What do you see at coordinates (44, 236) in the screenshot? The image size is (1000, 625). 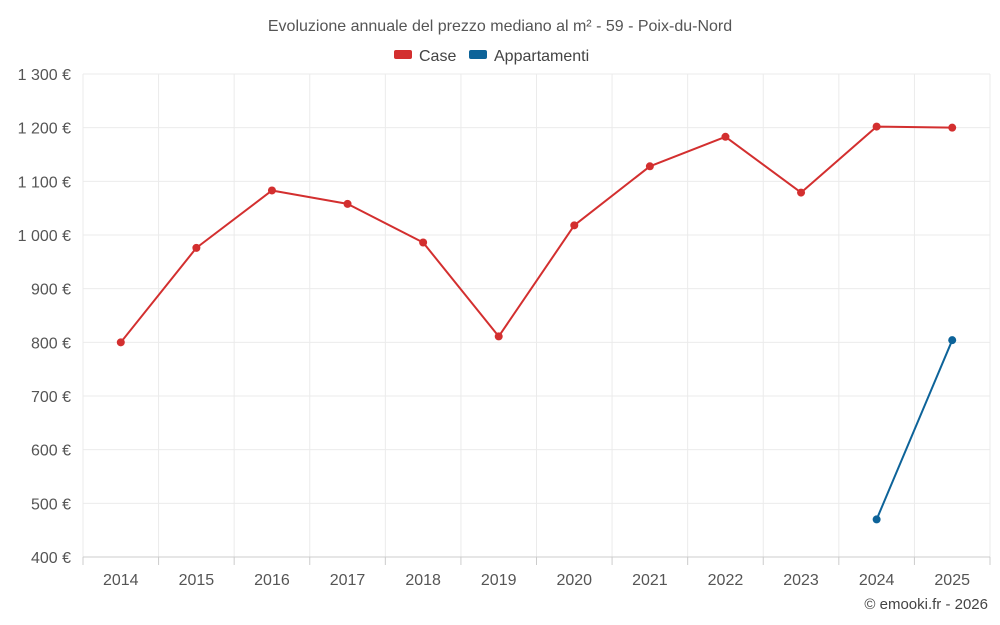 I see `y-tick-label: 1 000 €` at bounding box center [44, 236].